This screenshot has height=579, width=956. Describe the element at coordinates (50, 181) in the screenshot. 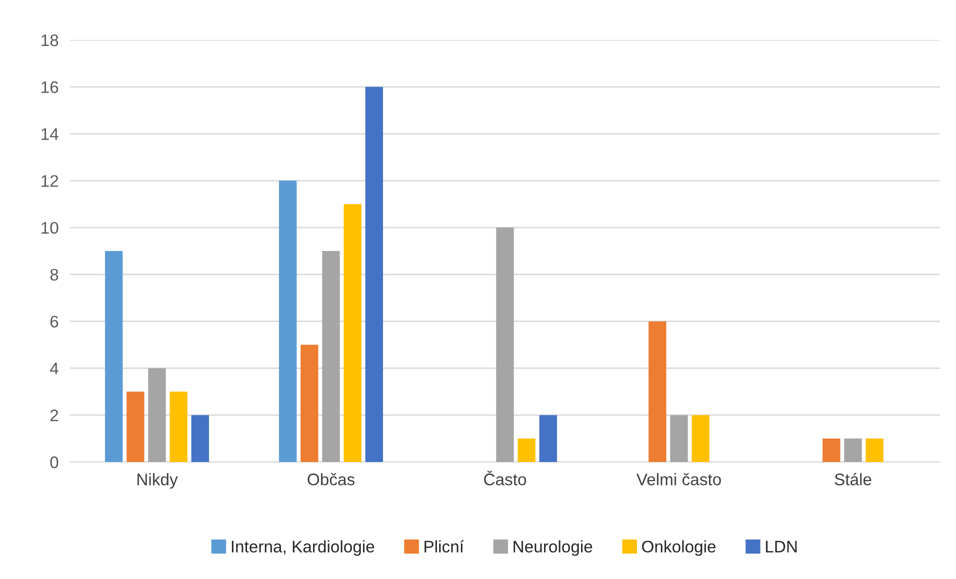

I see `y-tick-label: 12` at that location.